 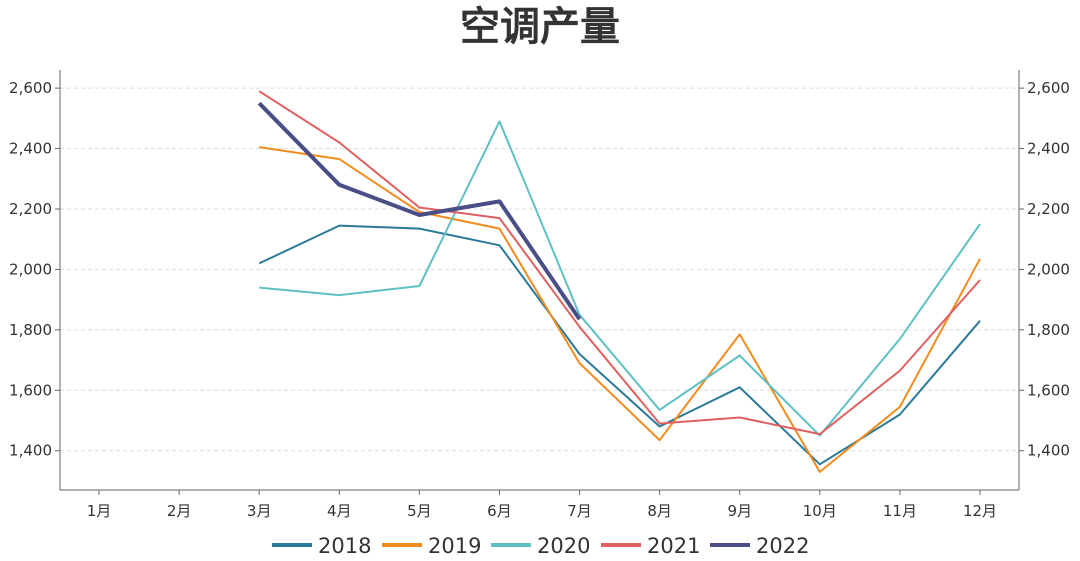 I want to click on x-tick-label: 9月, so click(x=739, y=511).